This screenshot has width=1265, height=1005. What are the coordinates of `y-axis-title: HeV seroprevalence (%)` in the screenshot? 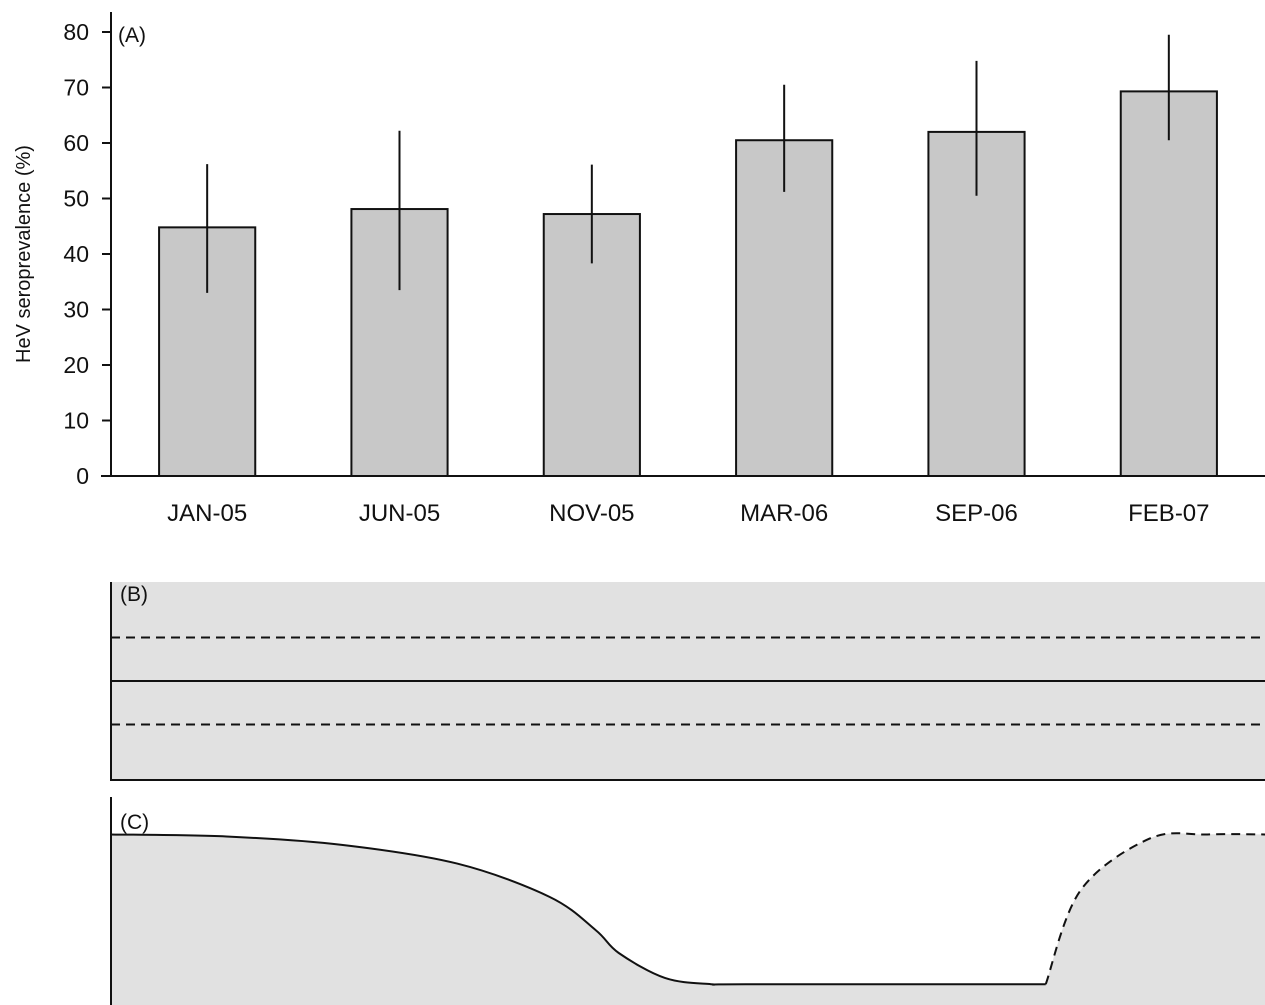 It's located at (24, 254).